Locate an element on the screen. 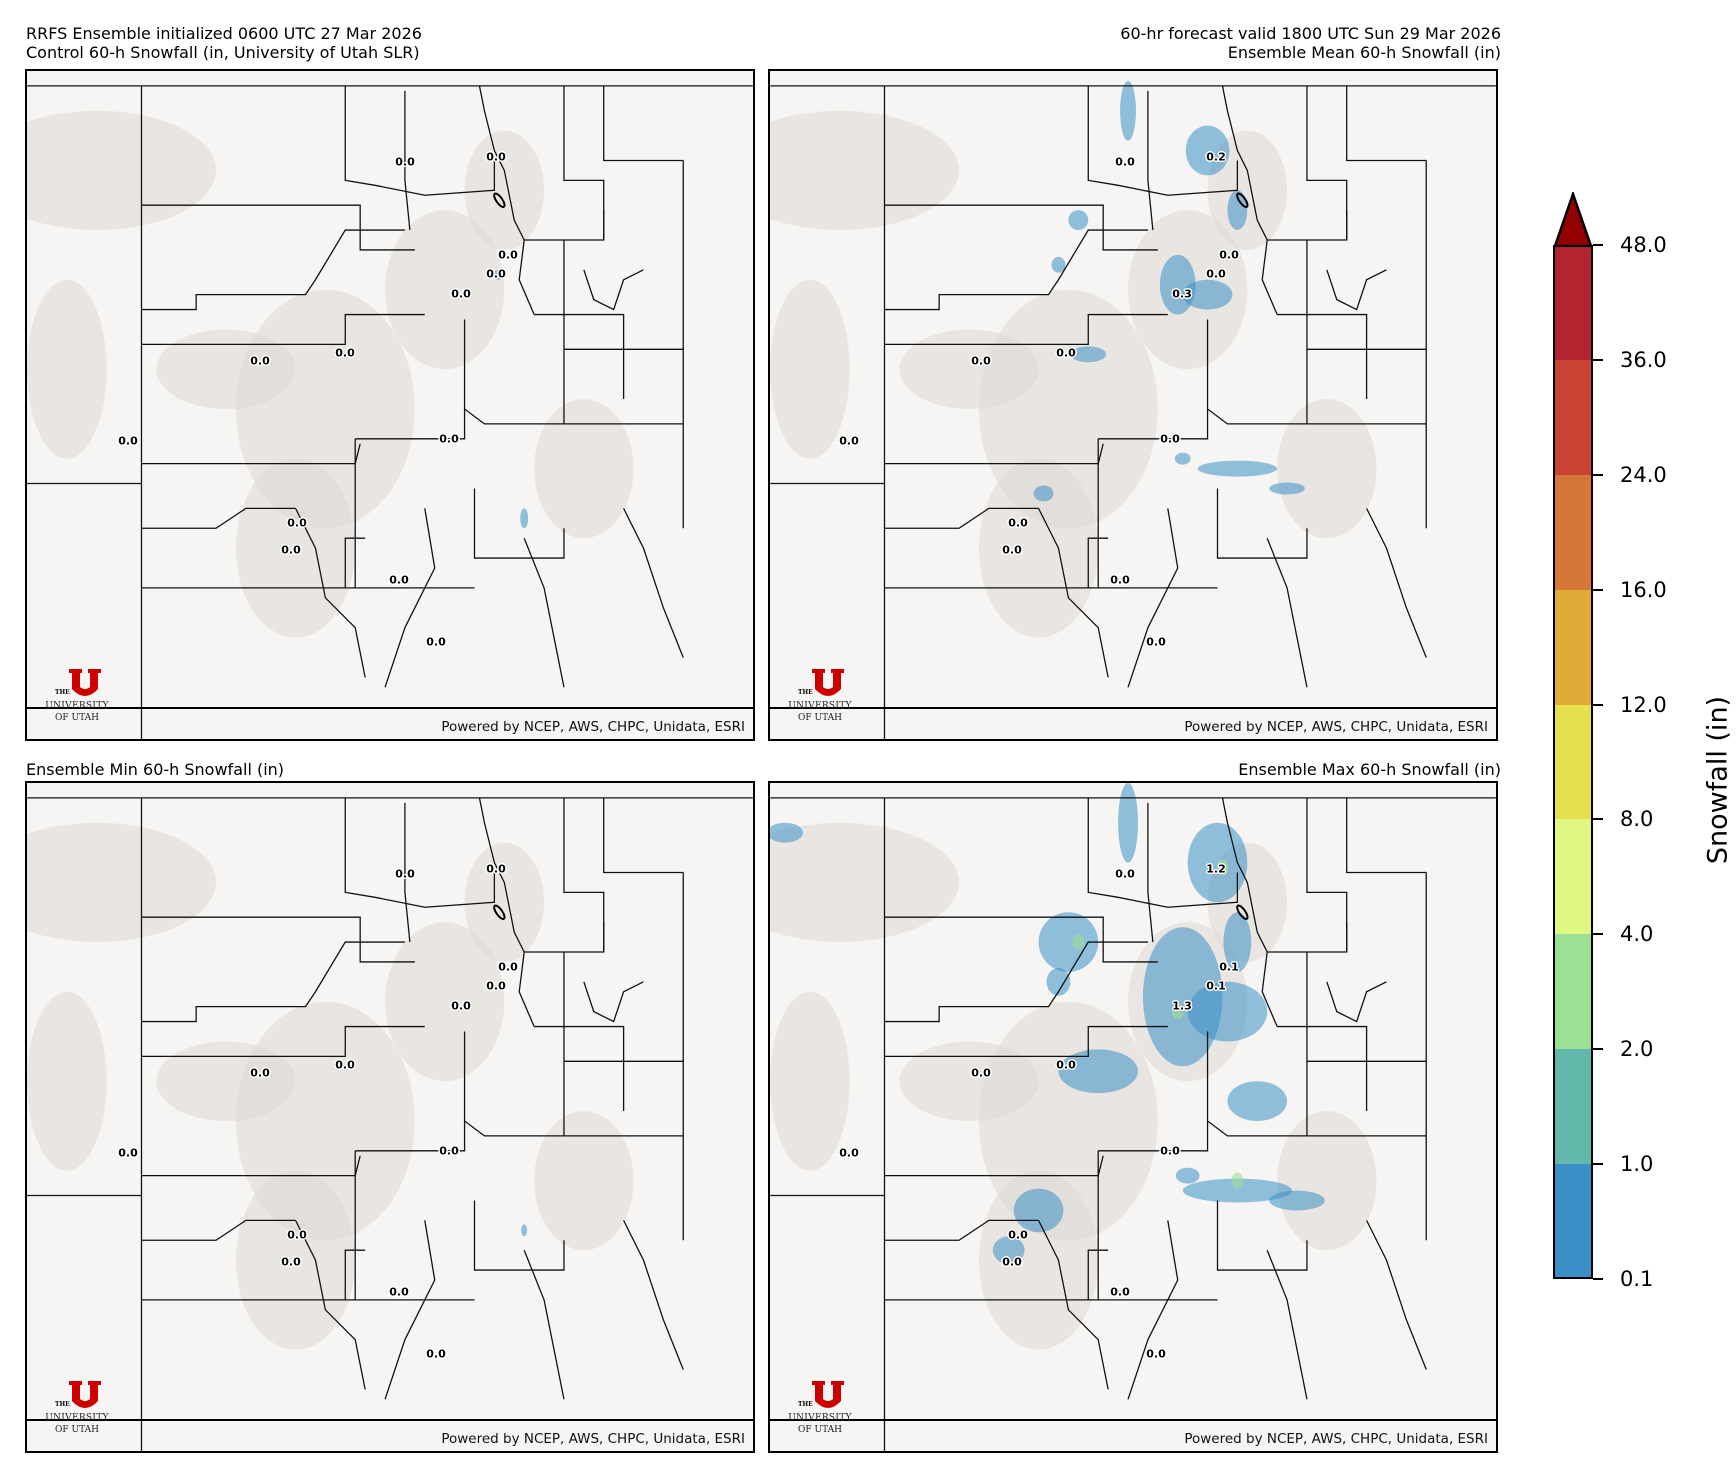 This screenshot has width=1736, height=1470. colorbar-tick-label: 0.1 is located at coordinates (1637, 1279).